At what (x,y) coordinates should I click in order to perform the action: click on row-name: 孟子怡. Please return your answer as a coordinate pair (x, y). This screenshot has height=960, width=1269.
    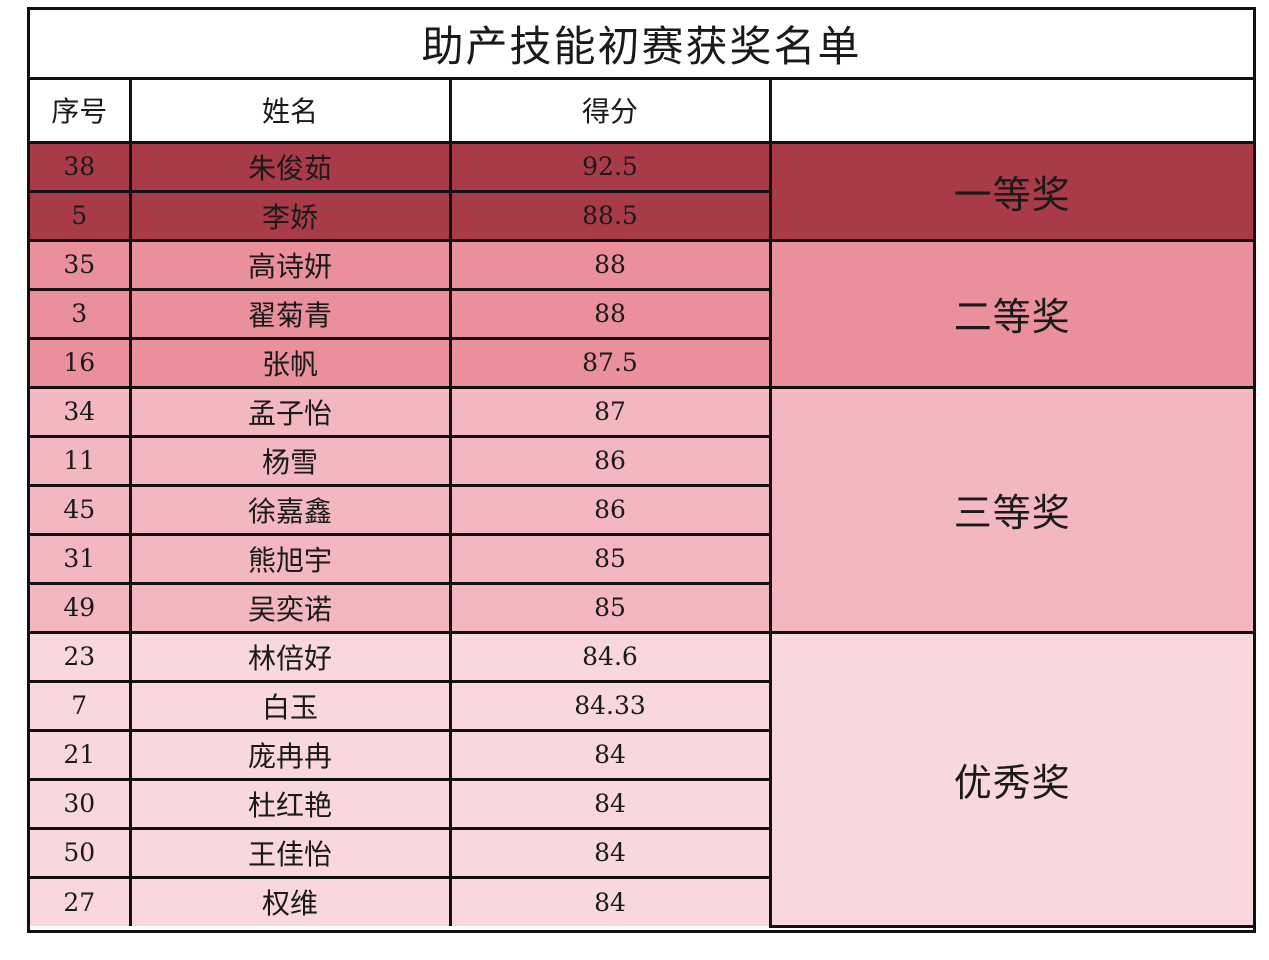
    Looking at the image, I should click on (290, 411).